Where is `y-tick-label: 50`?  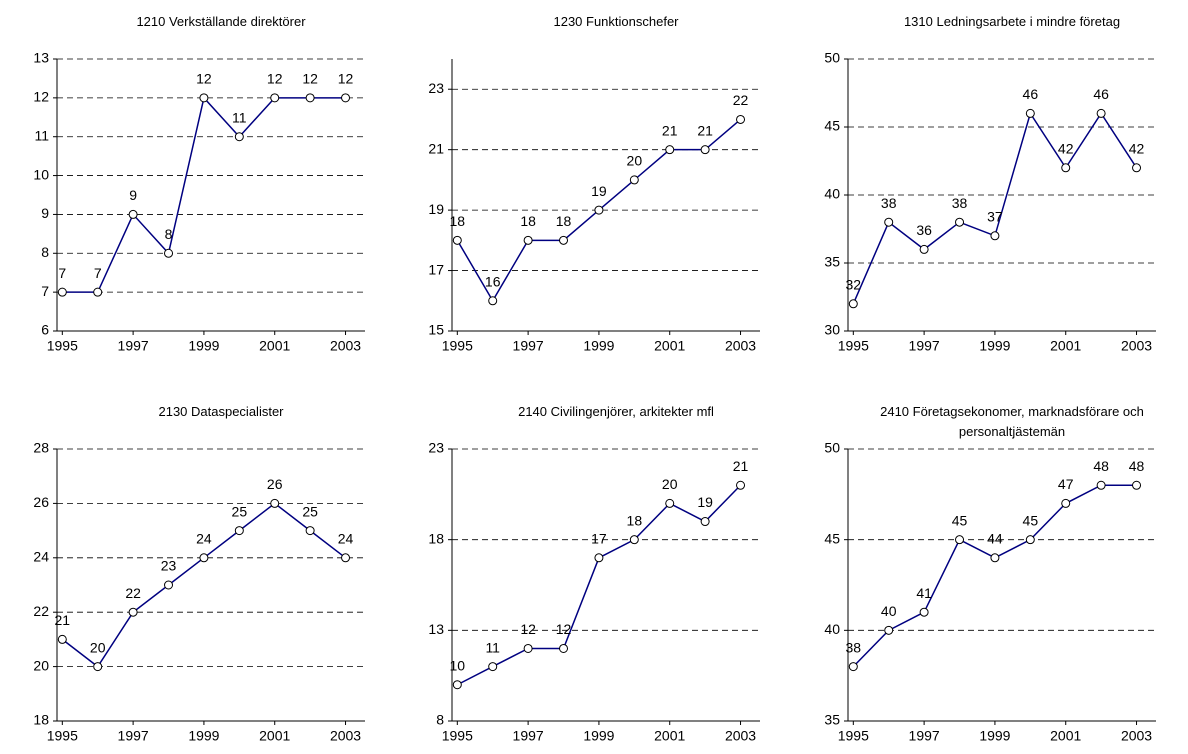 y-tick-label: 50 is located at coordinates (832, 448).